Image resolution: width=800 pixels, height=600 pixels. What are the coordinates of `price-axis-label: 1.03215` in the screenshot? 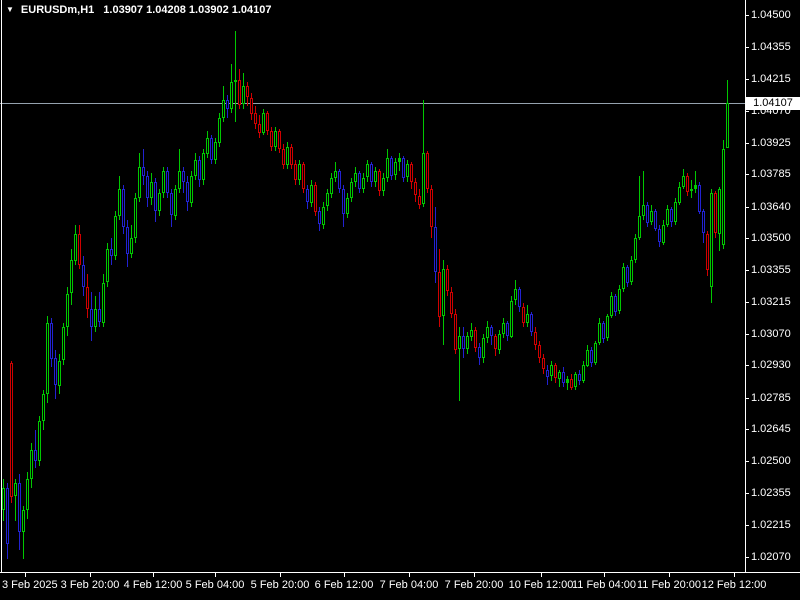 It's located at (771, 302).